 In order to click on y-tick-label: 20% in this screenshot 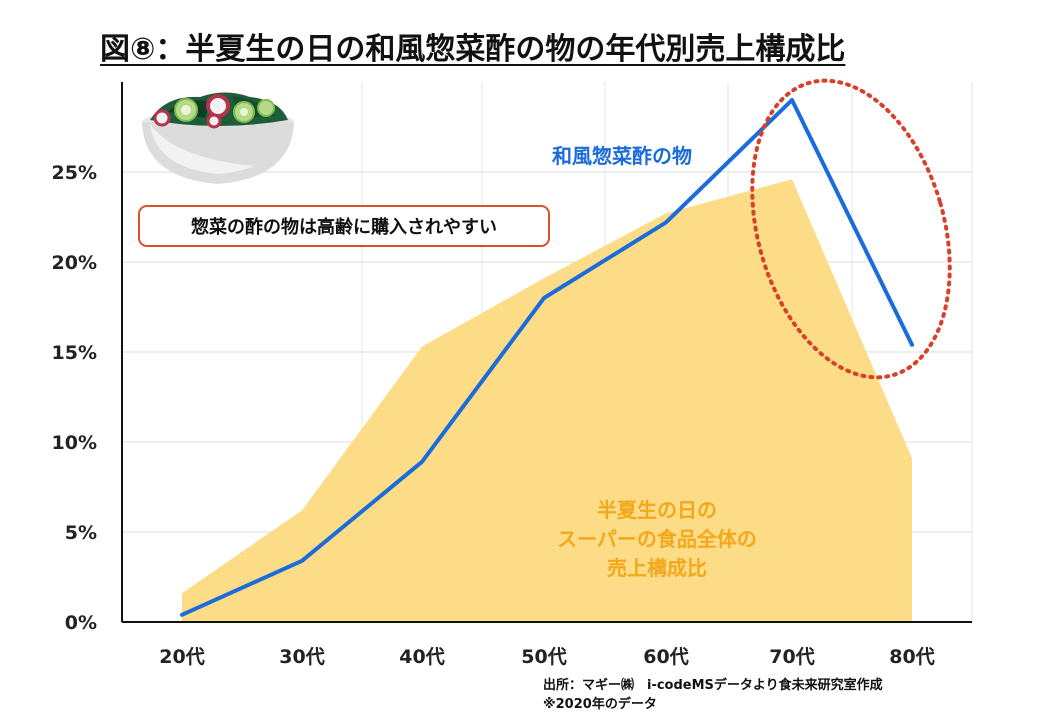, I will do `click(74, 263)`.